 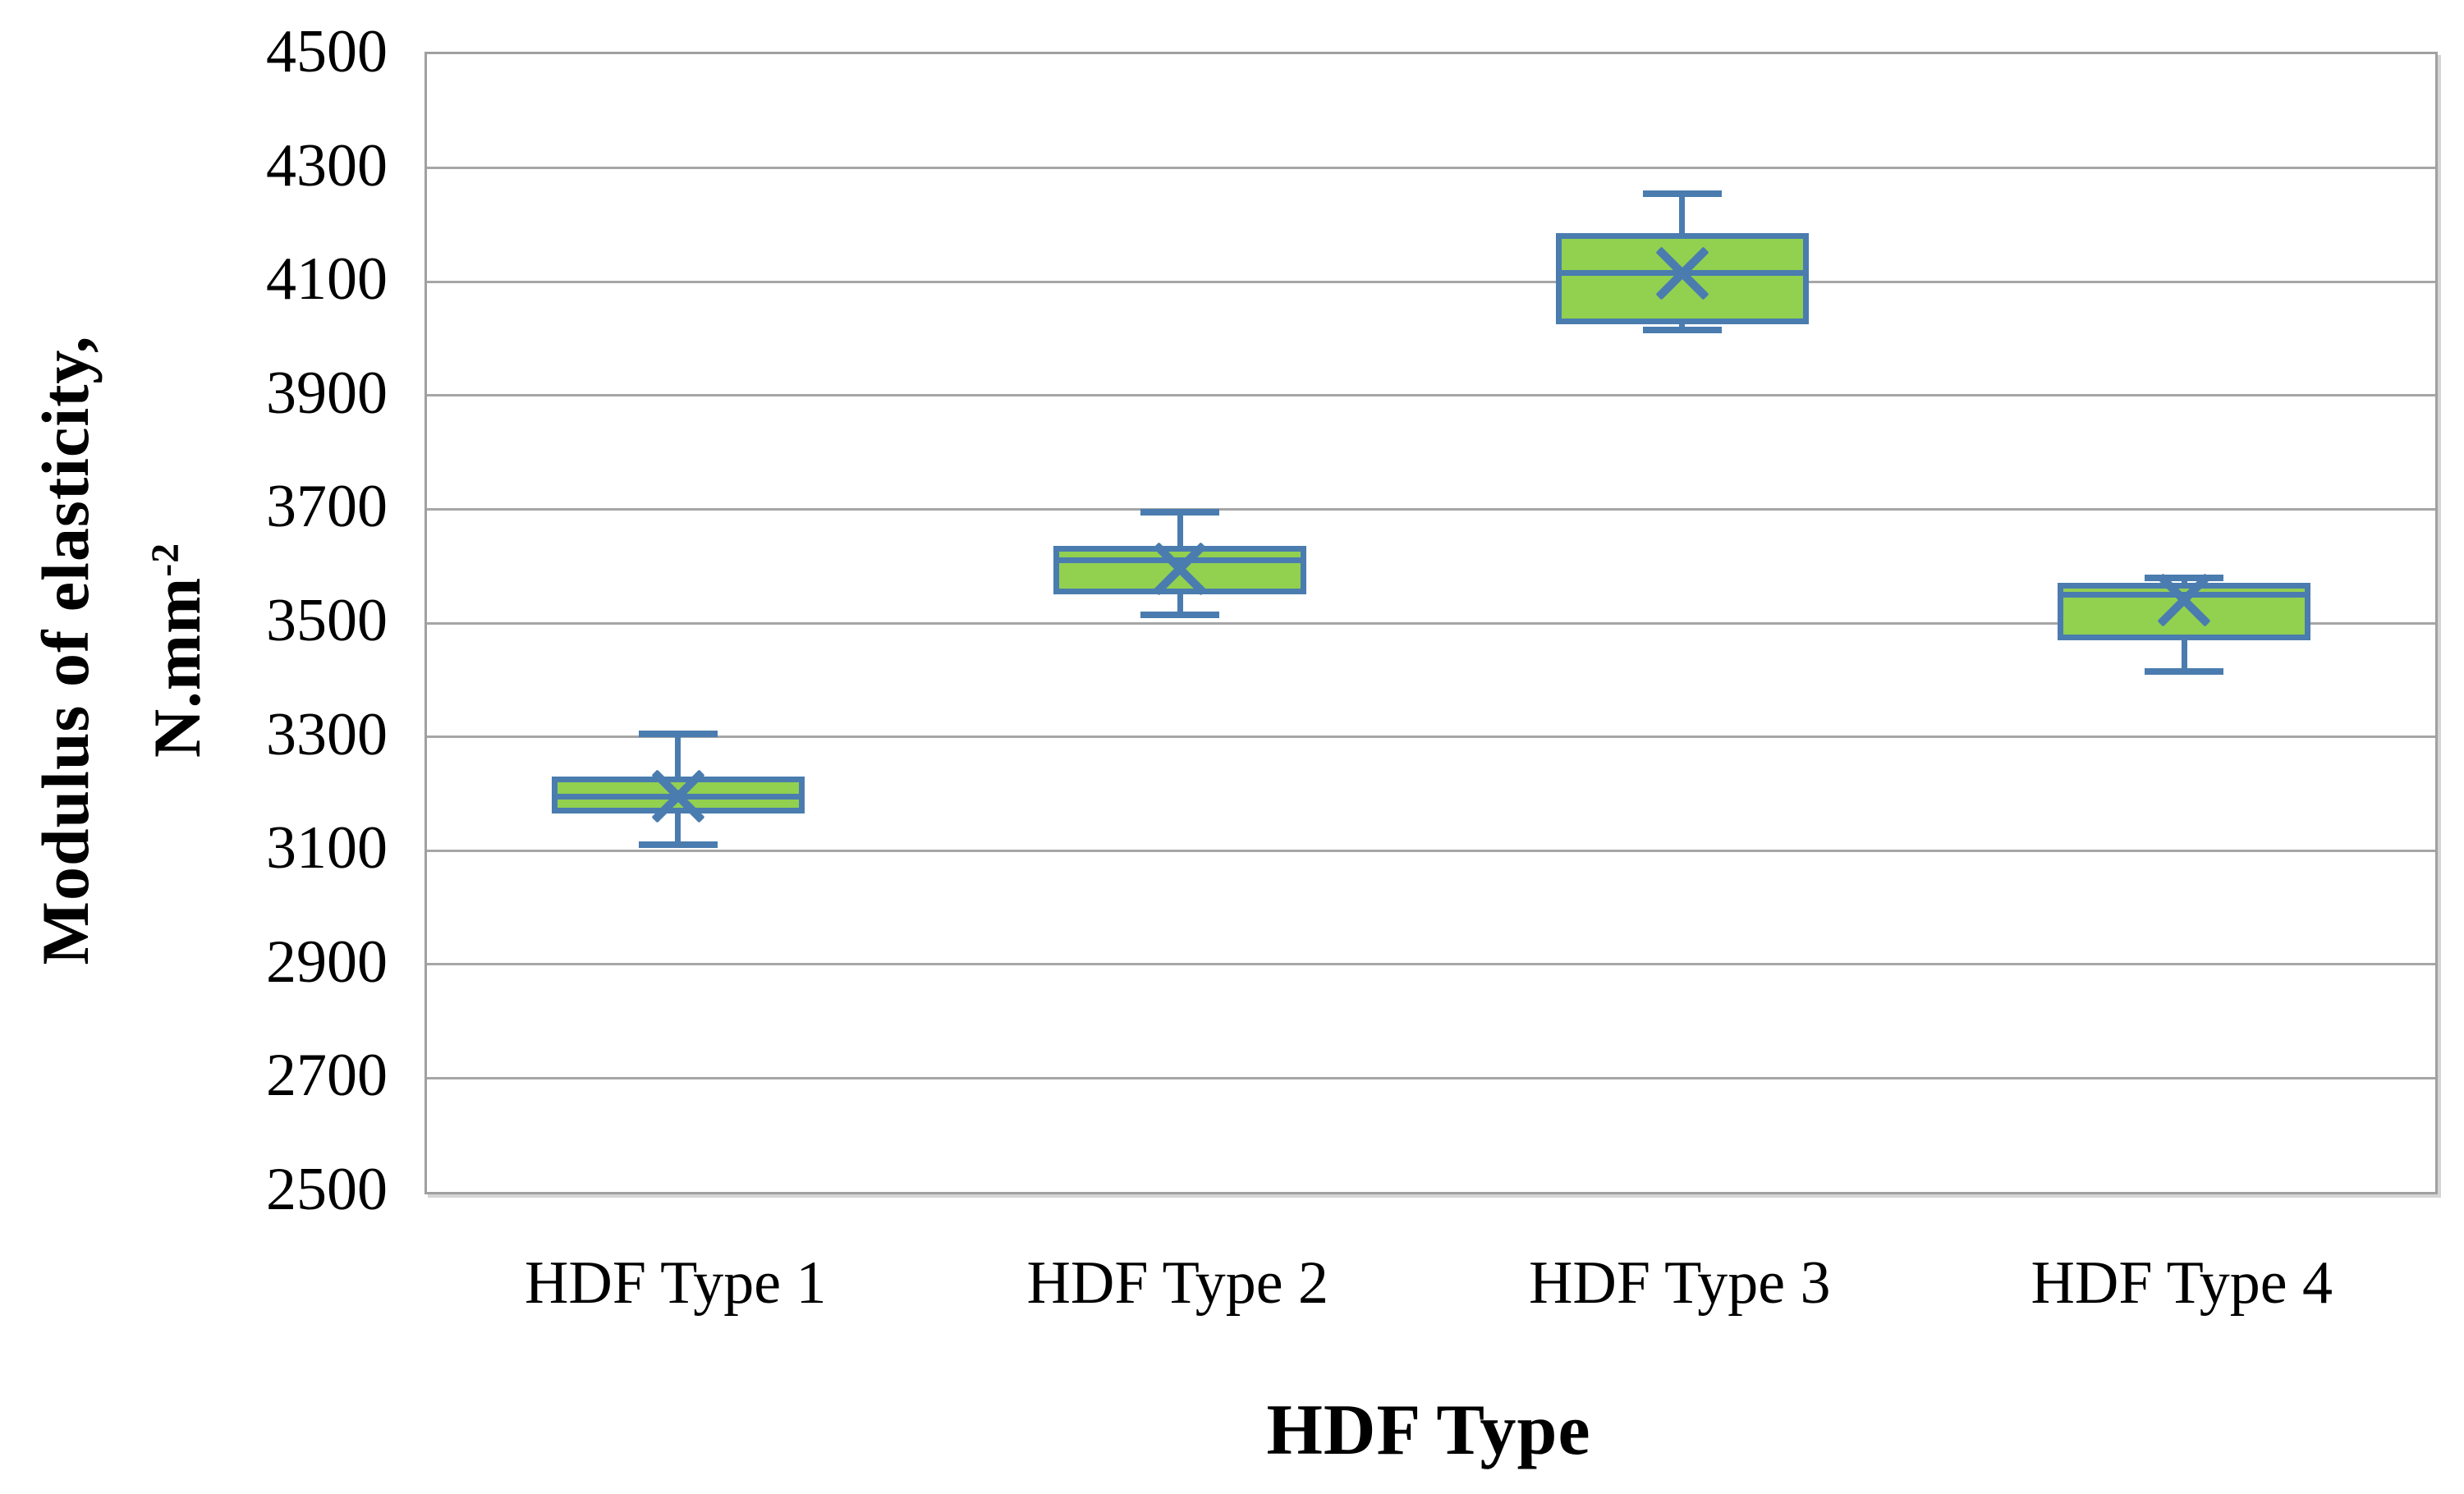 I want to click on x-tick-label-3: HDF Type 3, so click(x=1680, y=1283).